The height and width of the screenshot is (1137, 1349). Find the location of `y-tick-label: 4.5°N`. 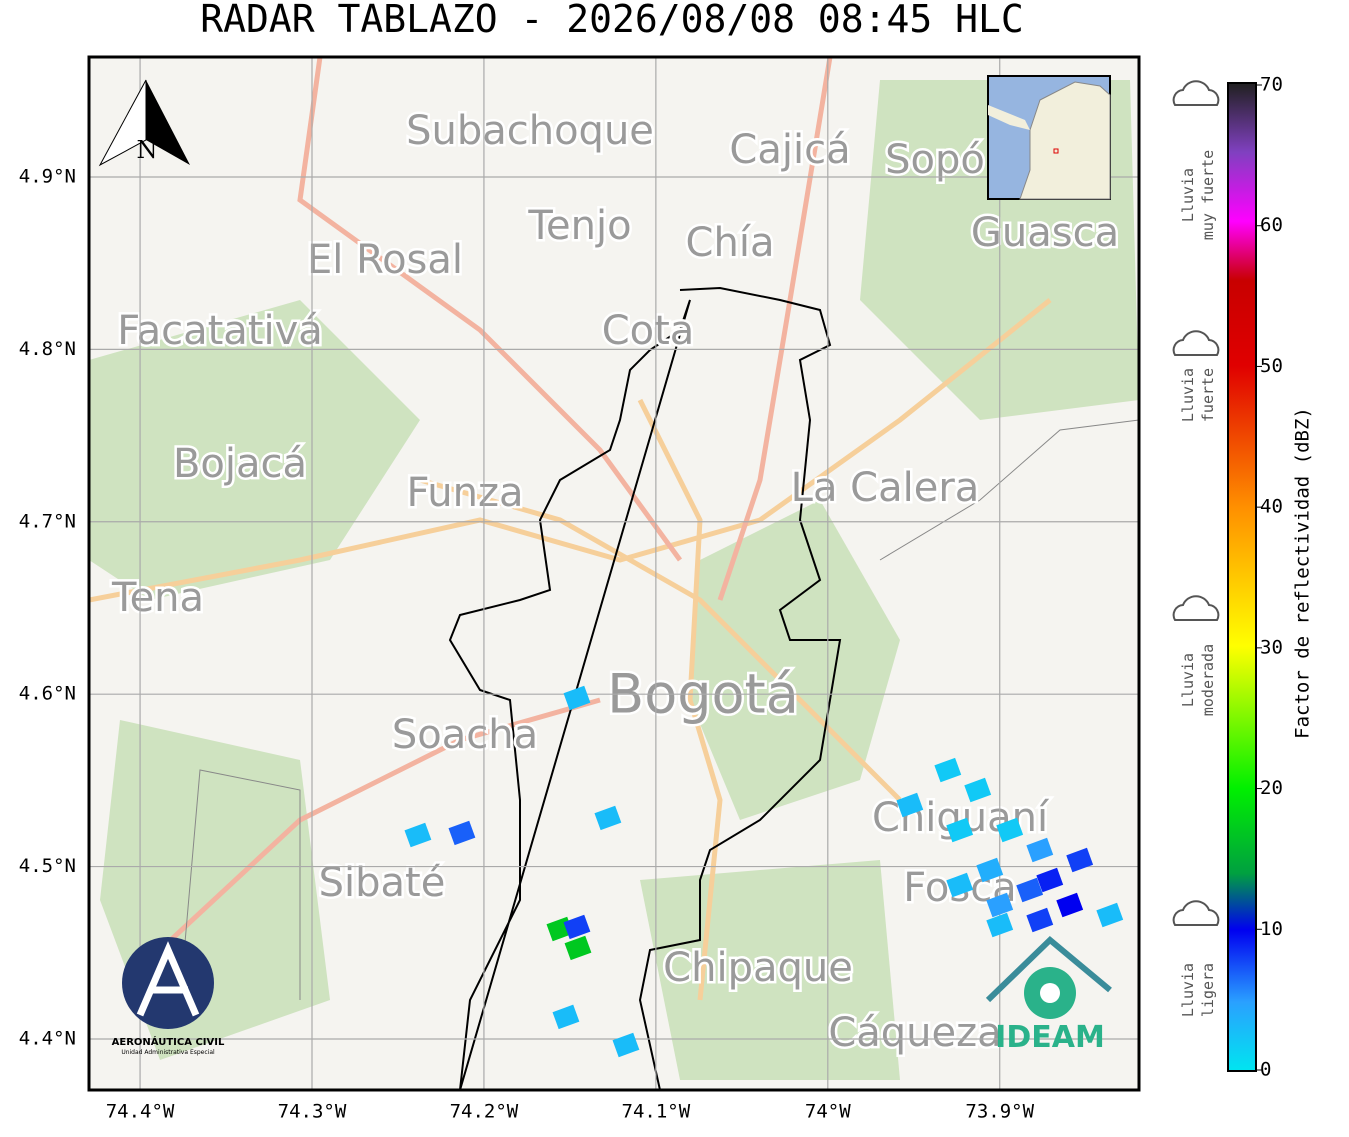

y-tick-label: 4.5°N is located at coordinates (47, 866).